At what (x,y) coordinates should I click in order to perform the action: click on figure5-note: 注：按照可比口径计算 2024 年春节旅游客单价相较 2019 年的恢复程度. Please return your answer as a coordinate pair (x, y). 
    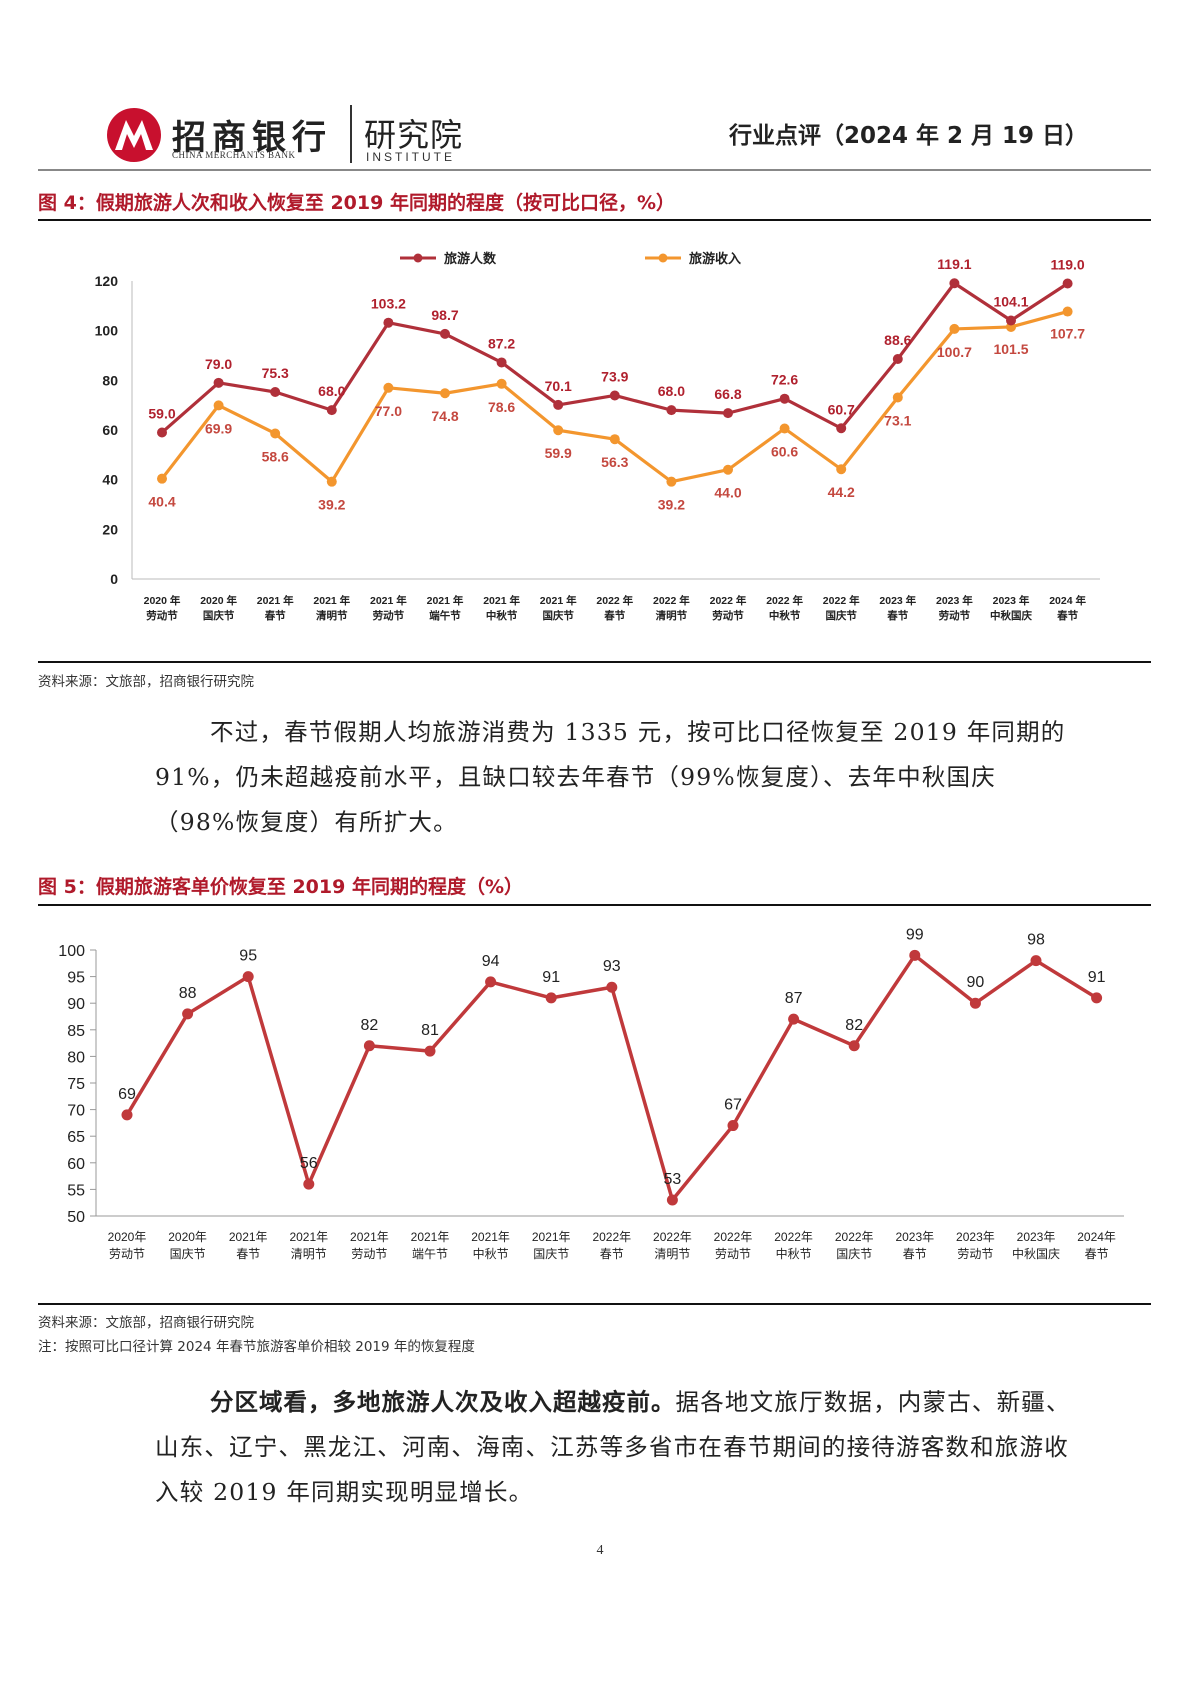
    Looking at the image, I should click on (256, 1347).